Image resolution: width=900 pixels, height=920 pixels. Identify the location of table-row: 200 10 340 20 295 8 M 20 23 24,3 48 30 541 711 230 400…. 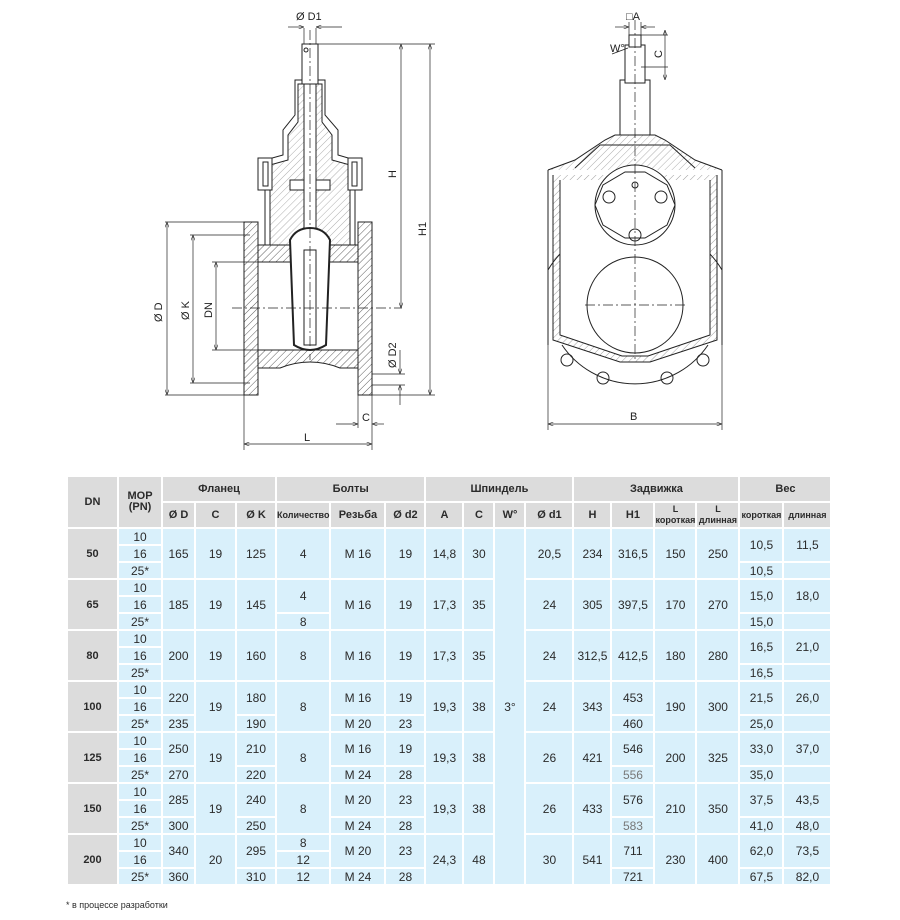
(449, 859).